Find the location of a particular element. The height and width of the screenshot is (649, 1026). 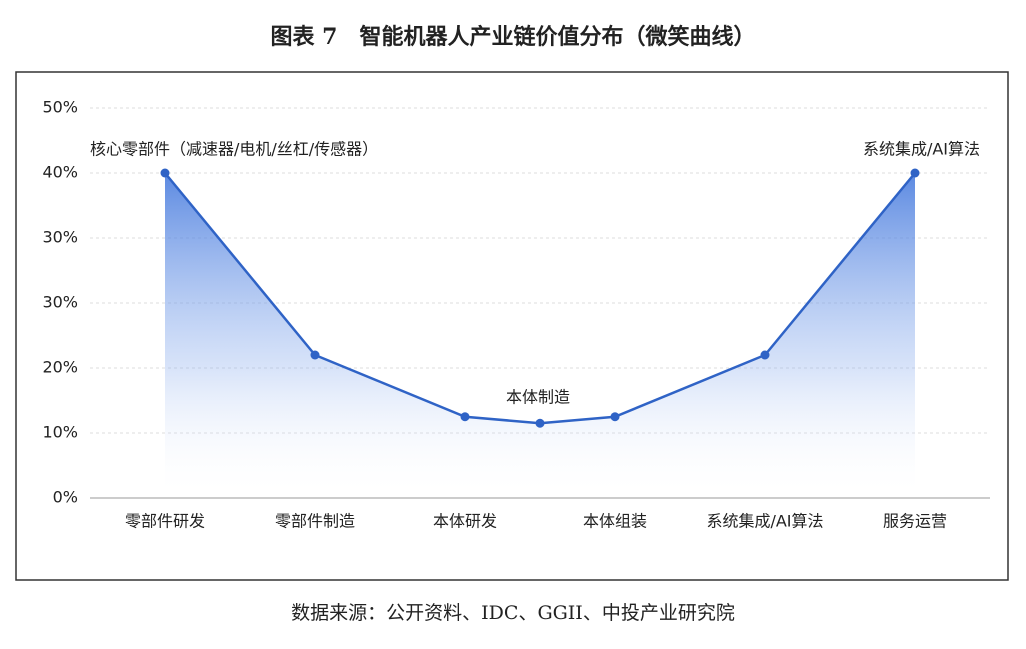

y-tick-label: 10% is located at coordinates (60, 432).